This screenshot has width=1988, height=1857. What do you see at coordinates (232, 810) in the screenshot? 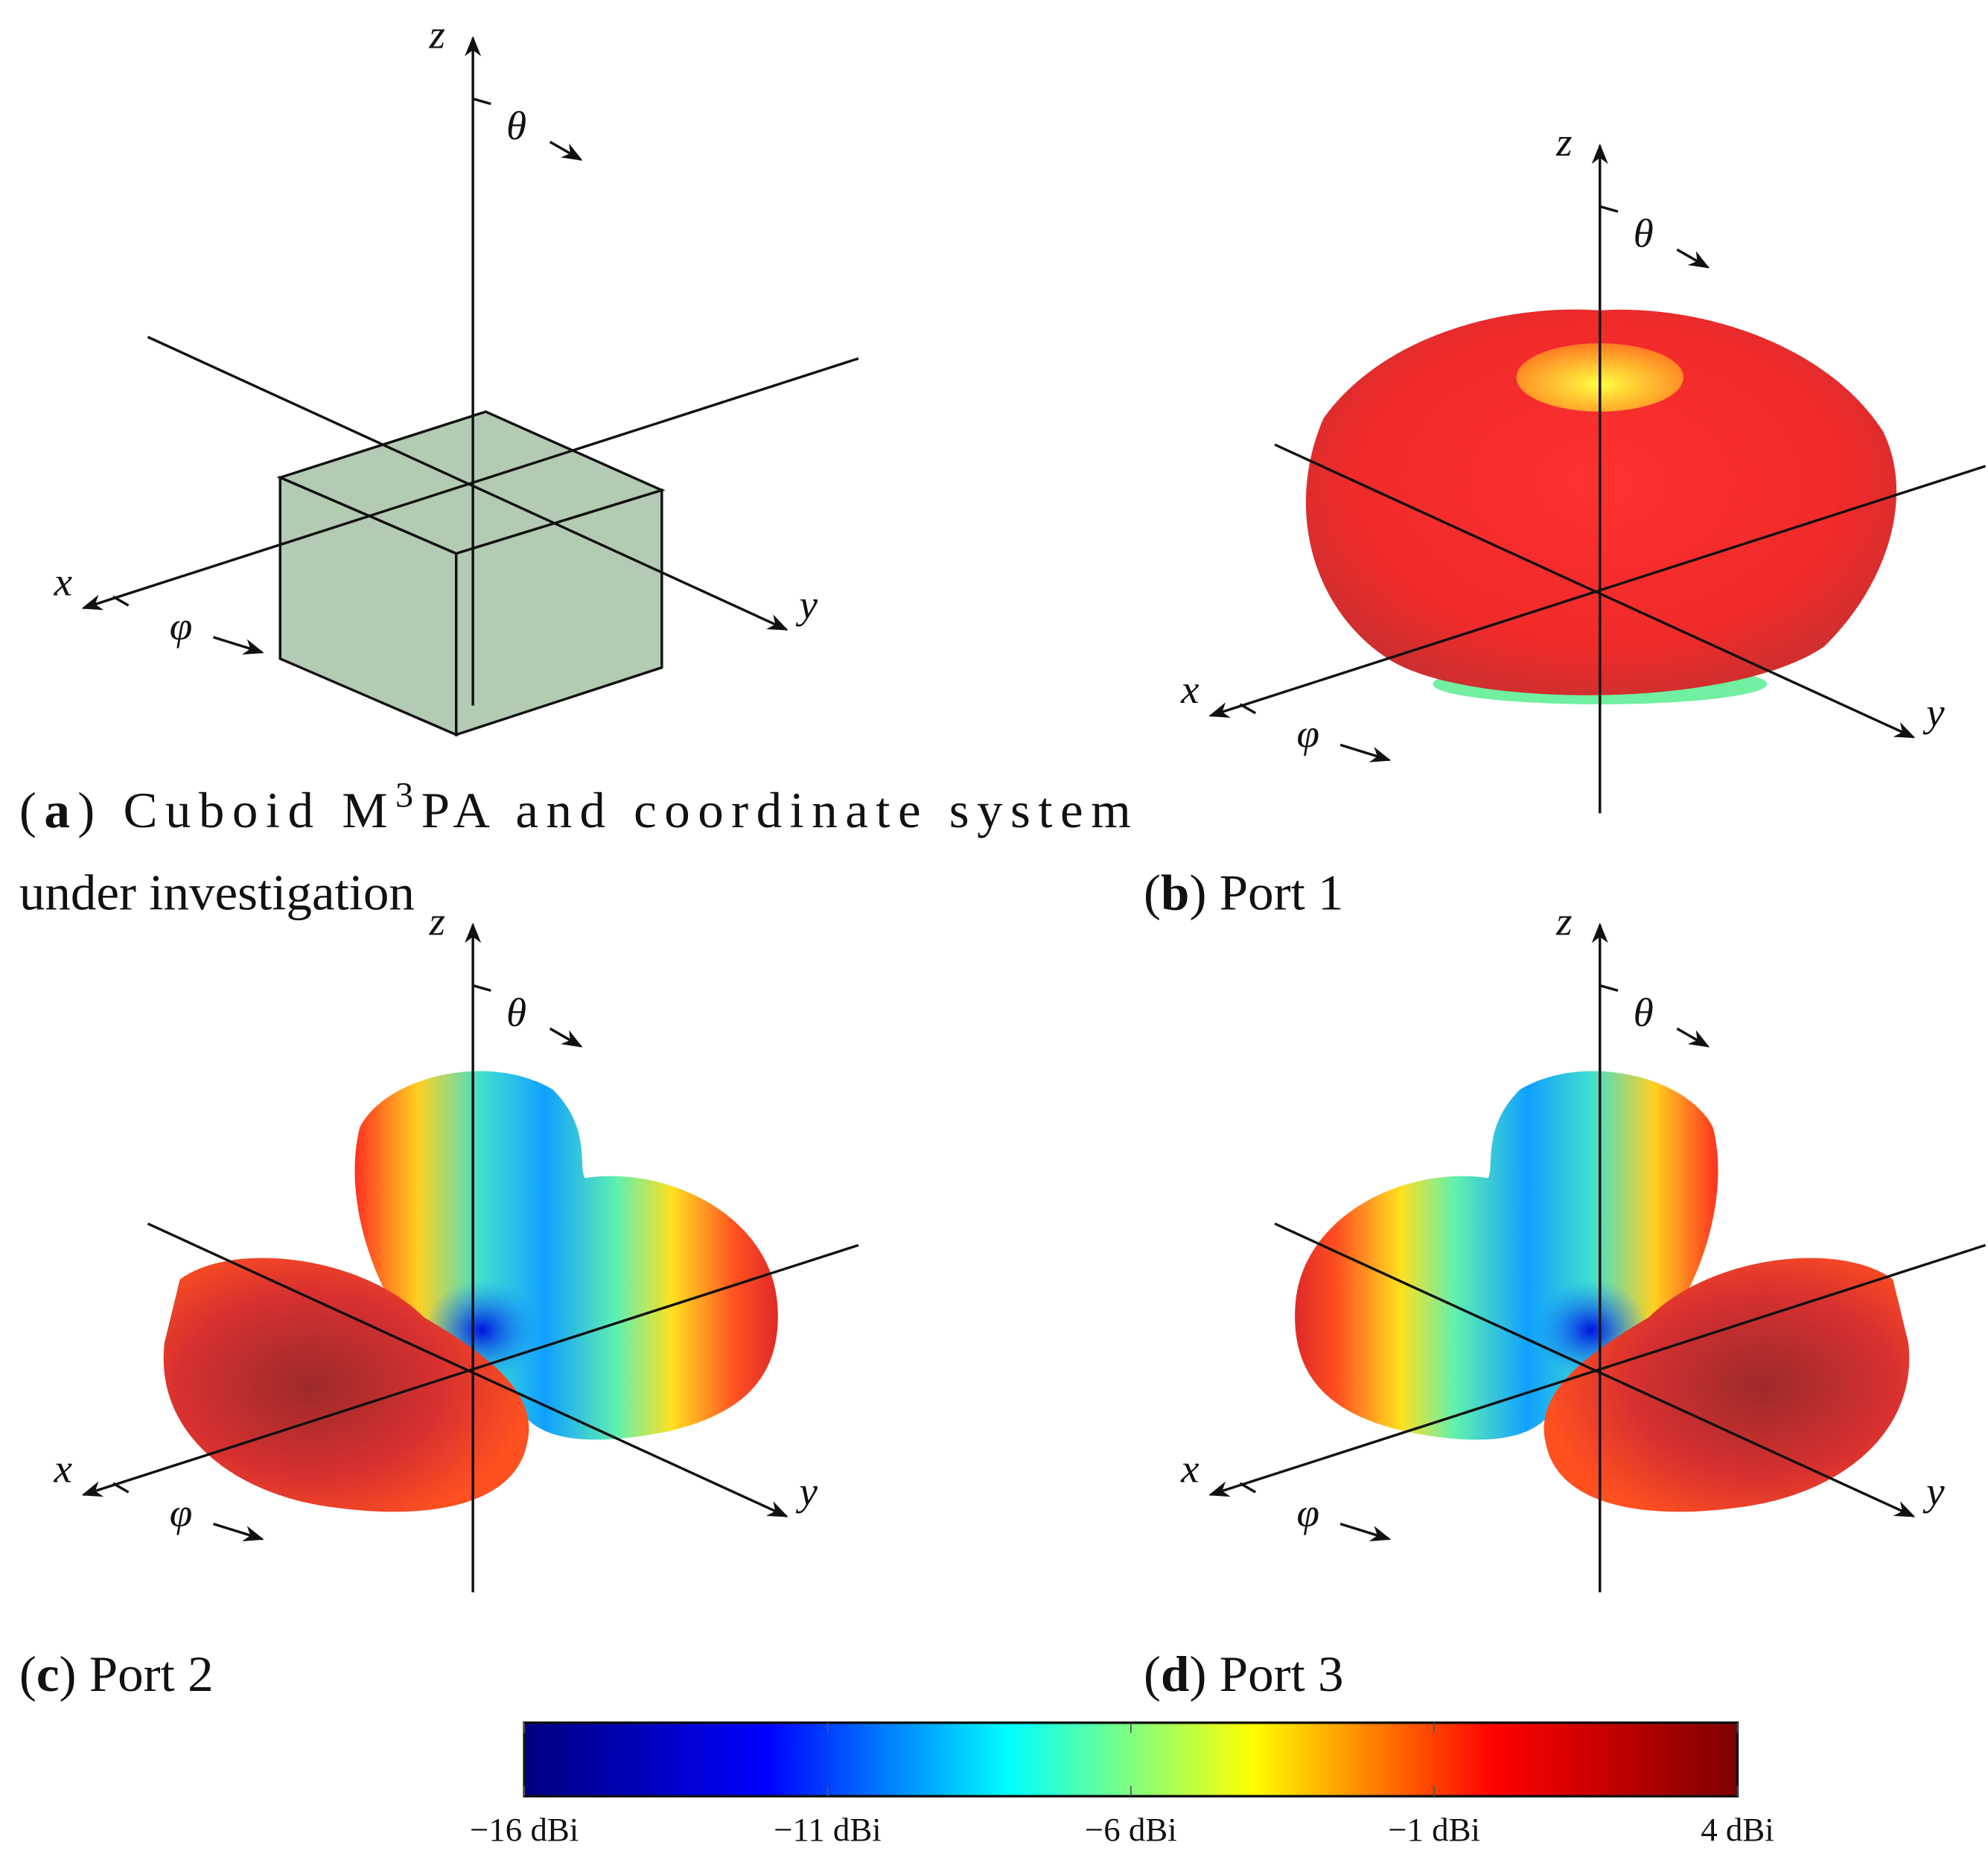
I see `caption-part: ) Cuboid M` at bounding box center [232, 810].